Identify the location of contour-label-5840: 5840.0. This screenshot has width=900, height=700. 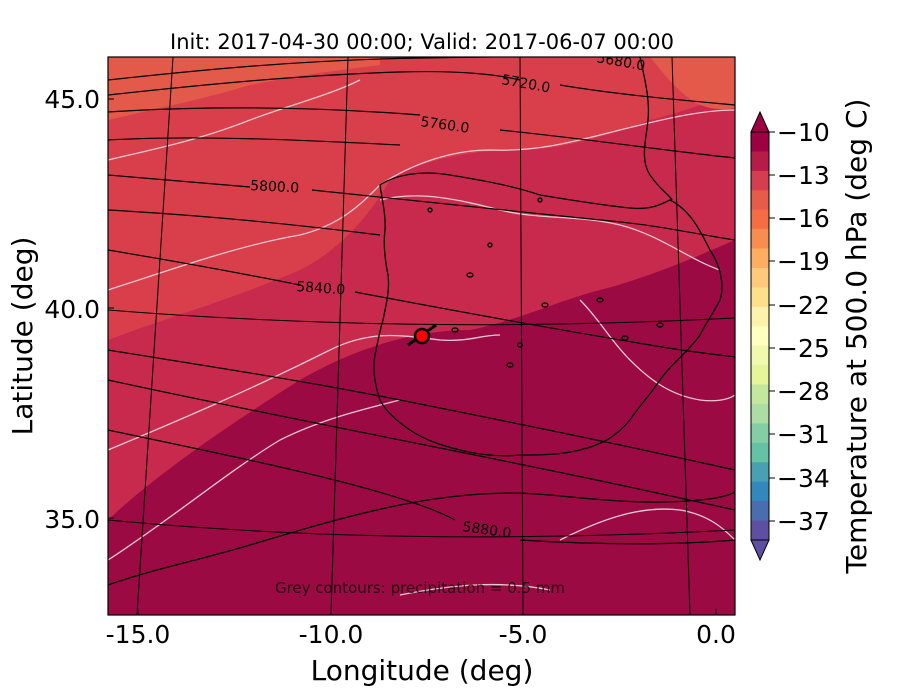
(321, 288).